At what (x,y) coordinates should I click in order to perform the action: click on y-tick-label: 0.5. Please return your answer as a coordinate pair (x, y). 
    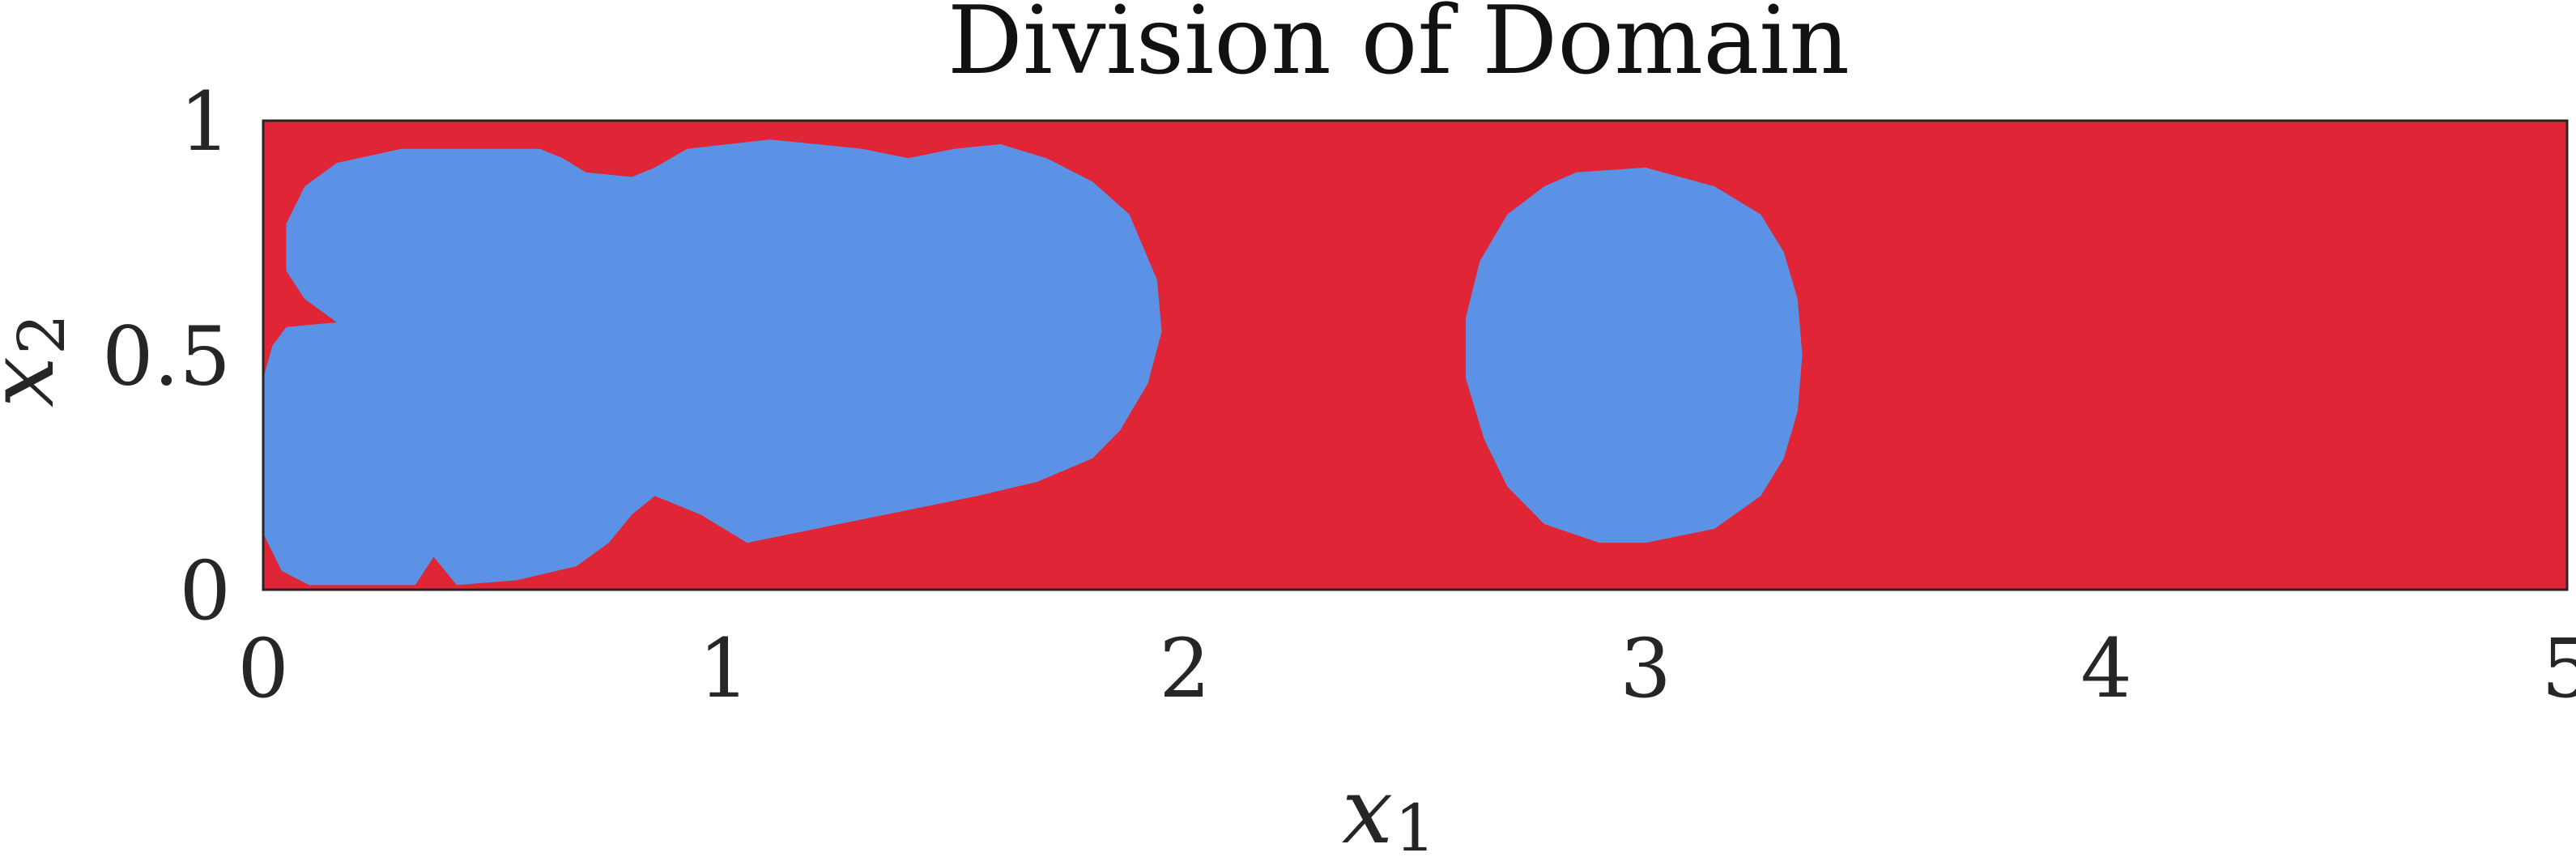
    Looking at the image, I should click on (166, 356).